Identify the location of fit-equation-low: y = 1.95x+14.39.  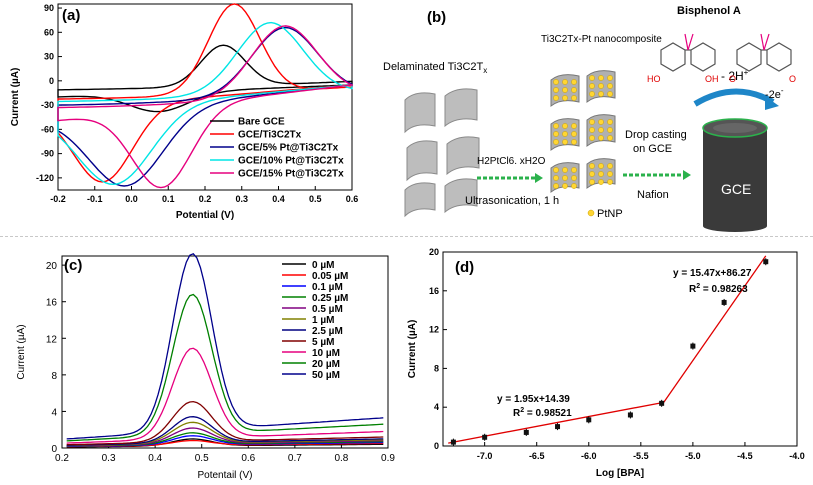
(533, 399).